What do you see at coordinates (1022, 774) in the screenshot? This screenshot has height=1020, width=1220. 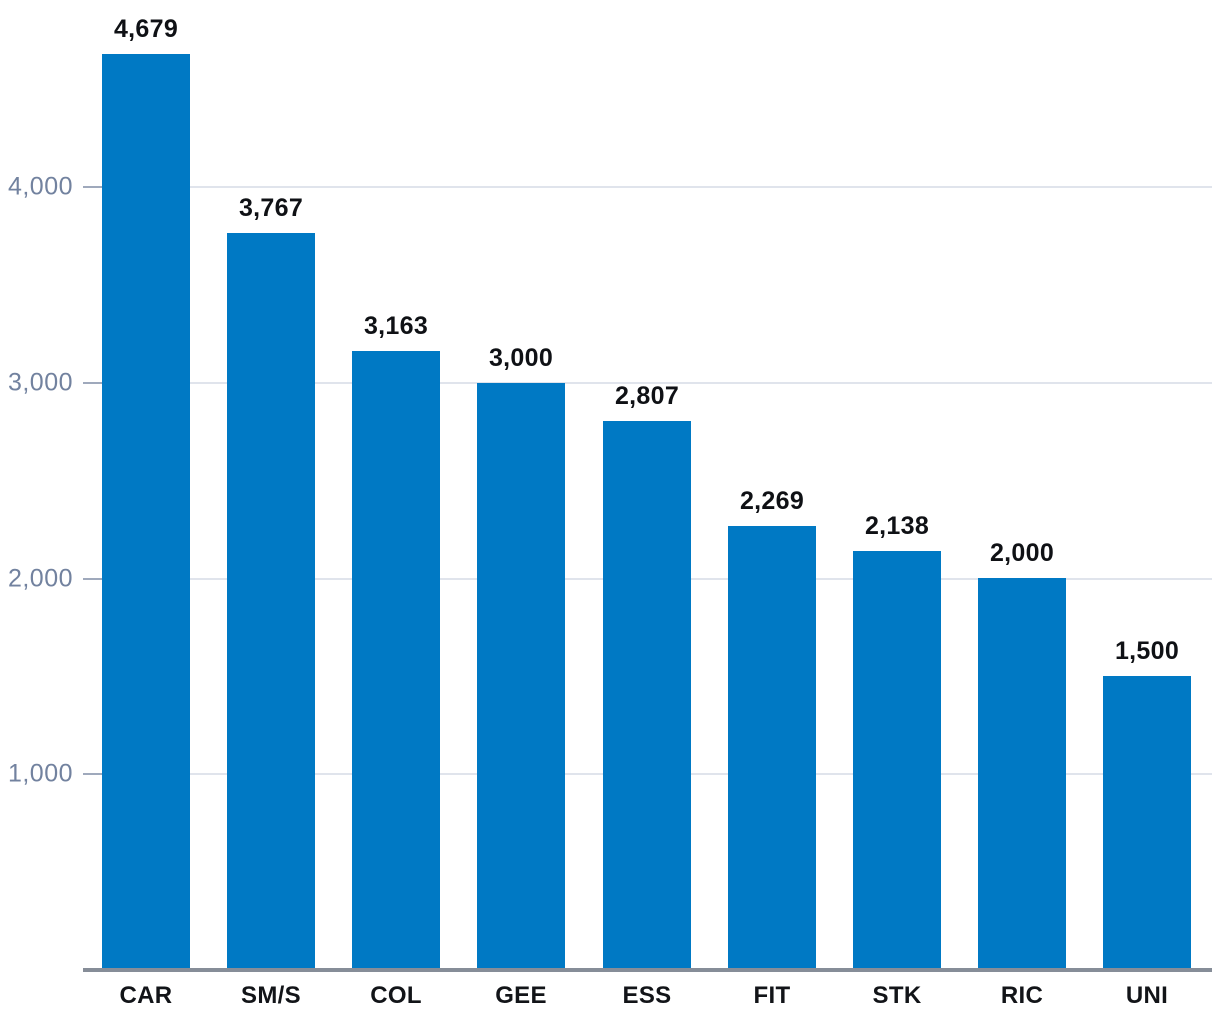 I see `bar-RIC` at bounding box center [1022, 774].